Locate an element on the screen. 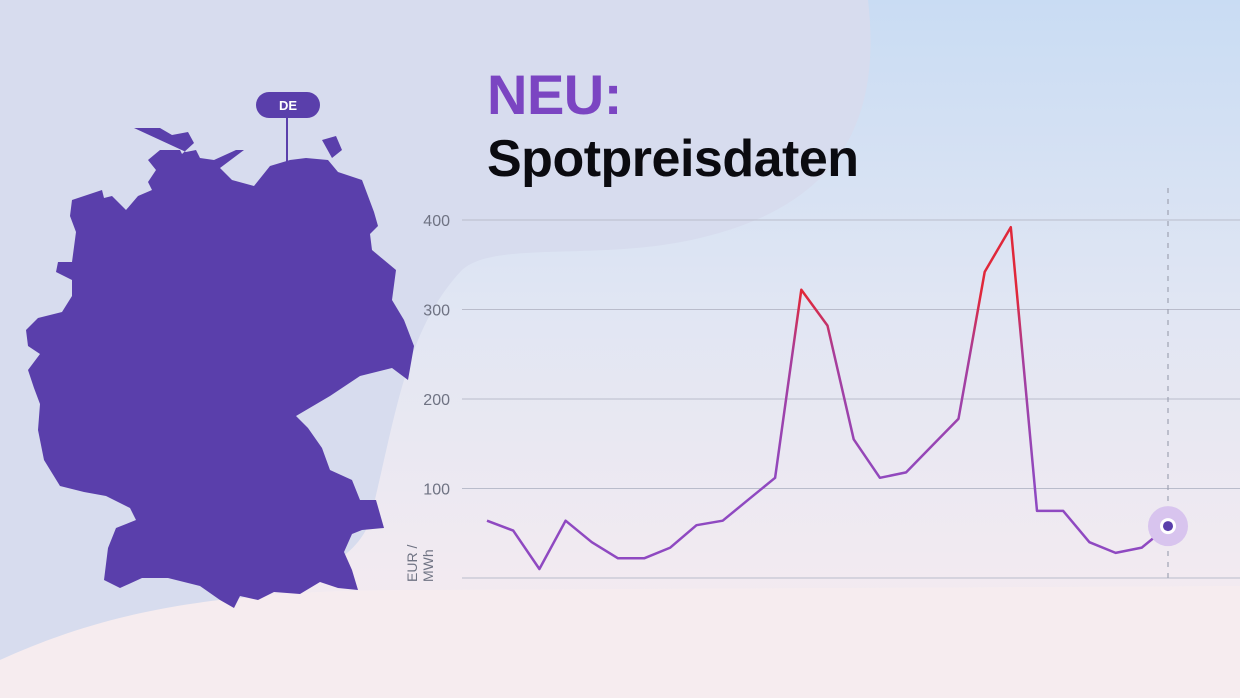 This screenshot has width=1240, height=698. headline: NEU: Spotpreisdaten is located at coordinates (673, 126).